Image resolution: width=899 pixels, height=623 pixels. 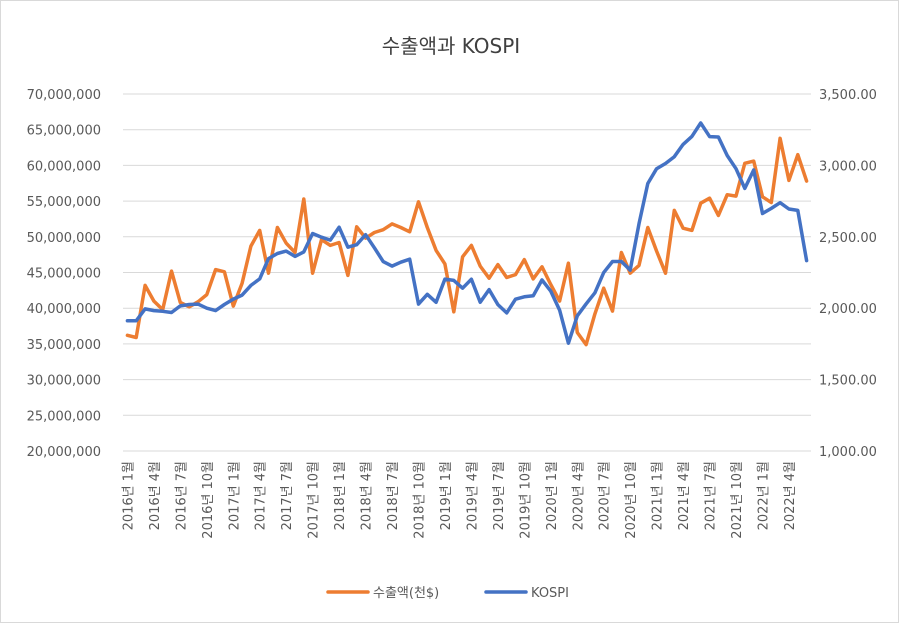 I want to click on x-tick-label: 2018년 7월, so click(x=393, y=495).